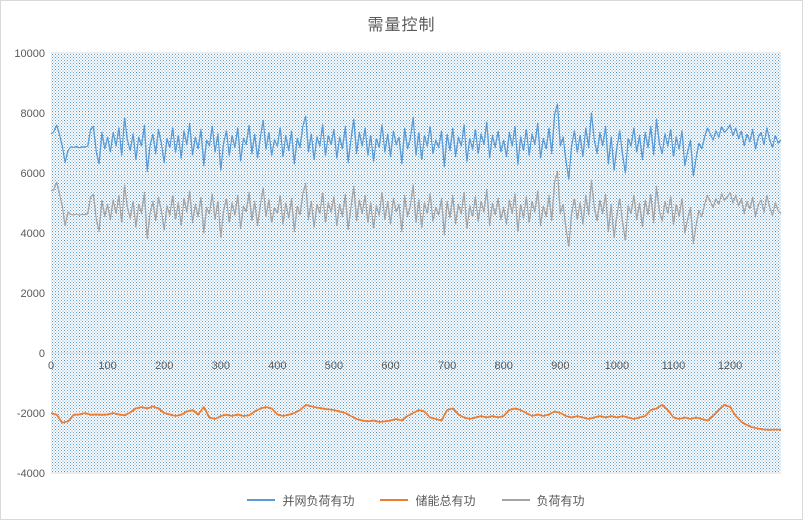 The height and width of the screenshot is (520, 803). What do you see at coordinates (617, 366) in the screenshot?
I see `x-axis-tick-label: 1000` at bounding box center [617, 366].